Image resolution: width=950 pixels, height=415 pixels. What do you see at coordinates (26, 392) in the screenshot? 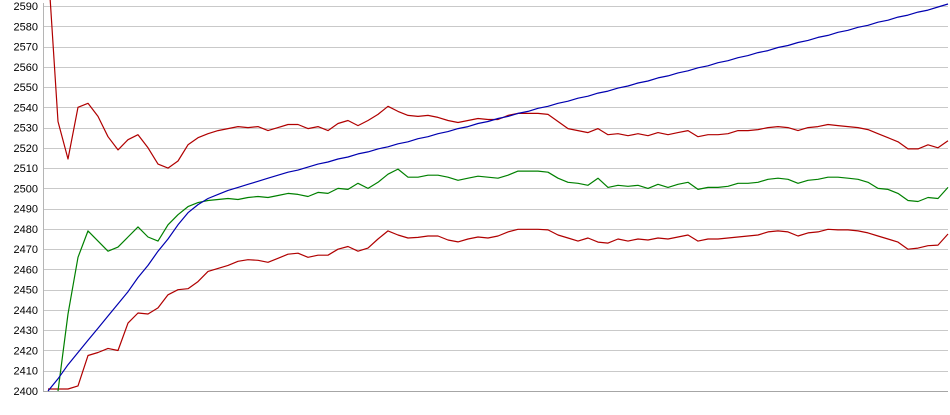
I see `y-axis-label: 2400` at bounding box center [26, 392].